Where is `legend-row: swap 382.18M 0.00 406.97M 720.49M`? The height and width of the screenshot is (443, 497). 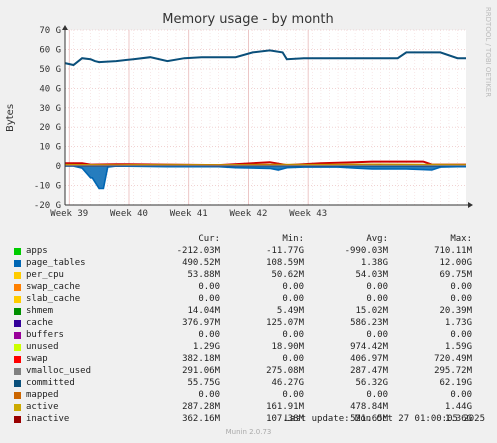
legend-row: swap 382.18M 0.00 406.97M 720.49M is located at coordinates (251, 359).